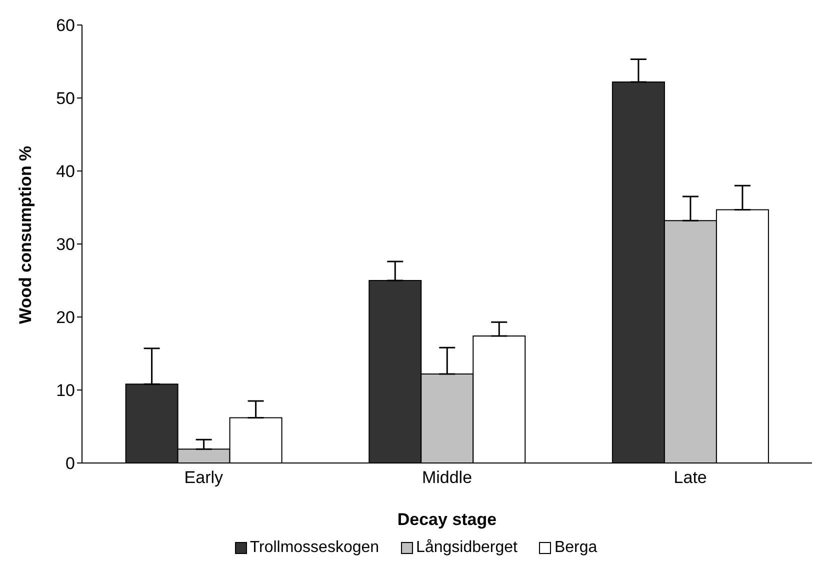 The height and width of the screenshot is (561, 828). Describe the element at coordinates (575, 548) in the screenshot. I see `legend-label: Berga` at that location.